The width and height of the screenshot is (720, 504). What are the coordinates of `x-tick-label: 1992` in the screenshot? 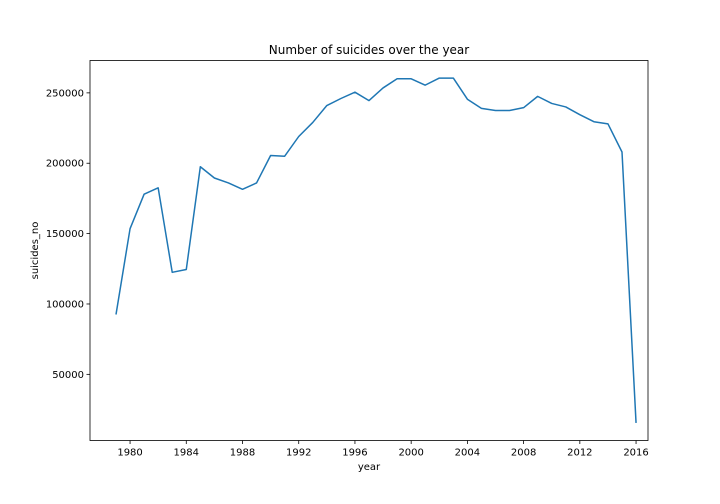 It's located at (298, 453).